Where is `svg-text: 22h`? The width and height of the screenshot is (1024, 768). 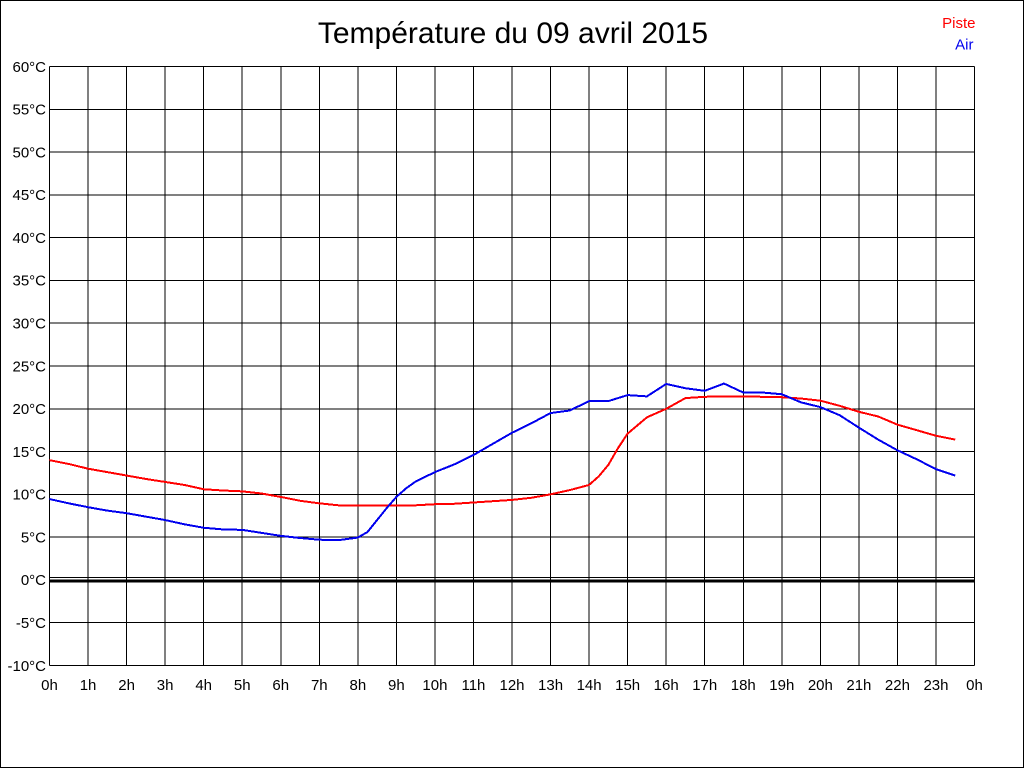
svg-text: 22h is located at coordinates (897, 685).